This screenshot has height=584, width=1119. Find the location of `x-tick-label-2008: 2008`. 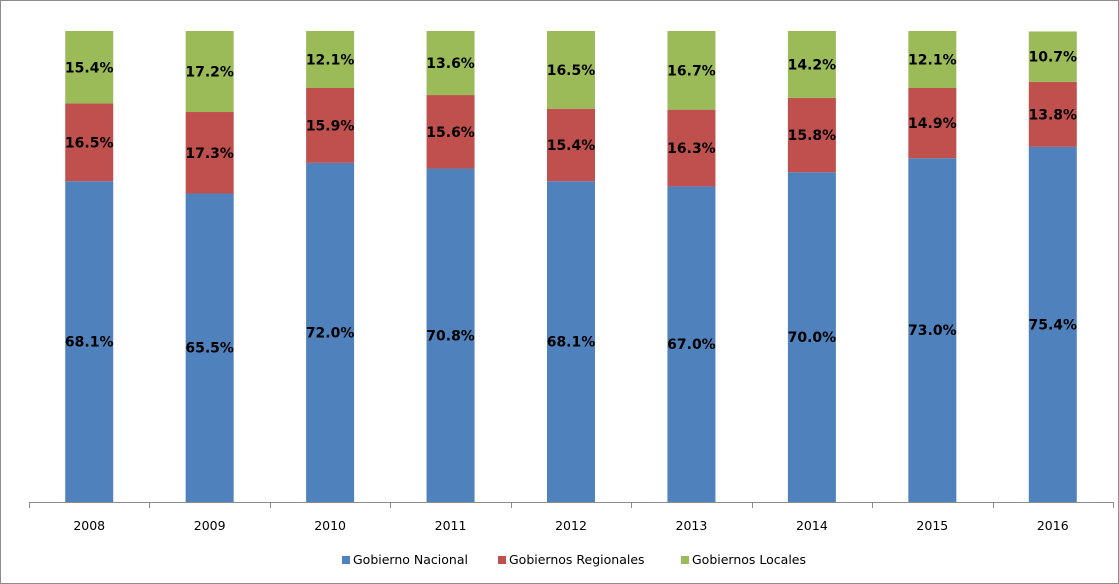

x-tick-label-2008: 2008 is located at coordinates (89, 525).